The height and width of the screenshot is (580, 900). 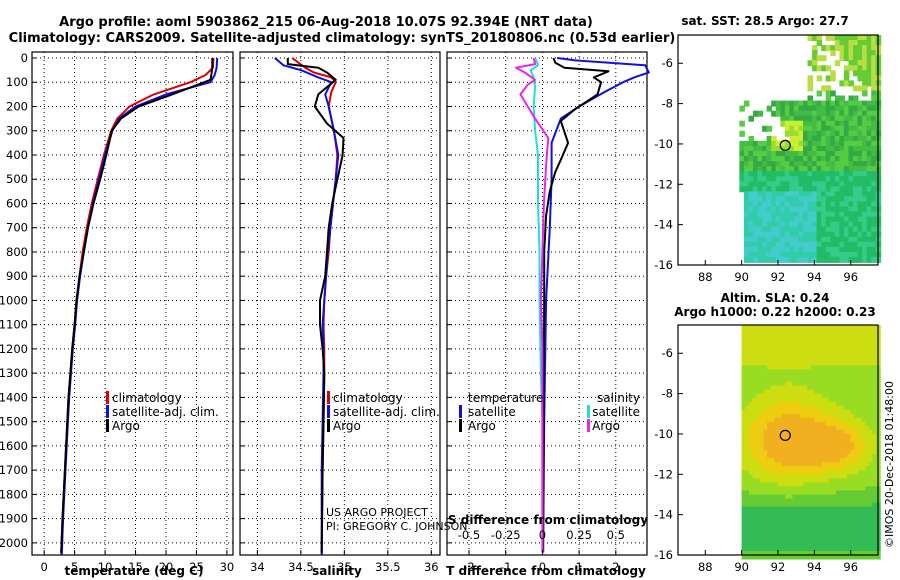 I want to click on y-tick-label: 1300, so click(x=14, y=373).